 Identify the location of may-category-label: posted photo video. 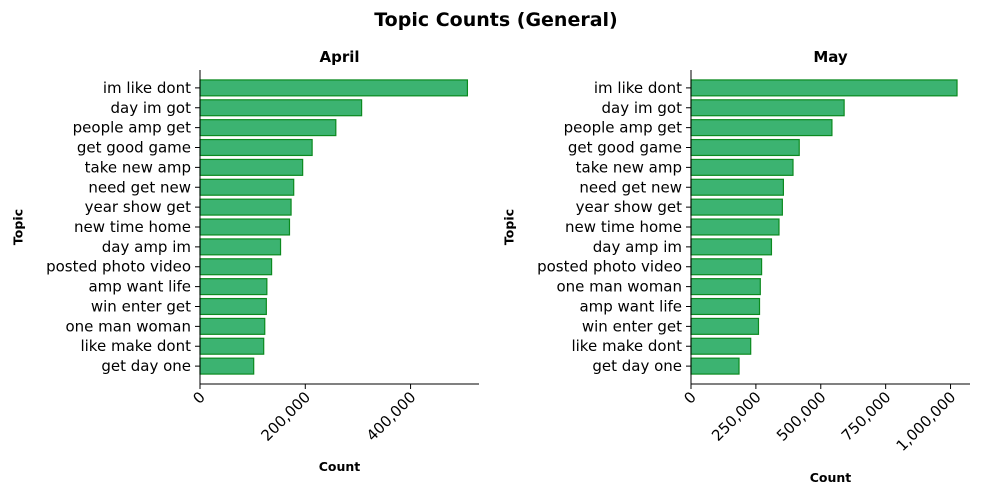
(609, 267).